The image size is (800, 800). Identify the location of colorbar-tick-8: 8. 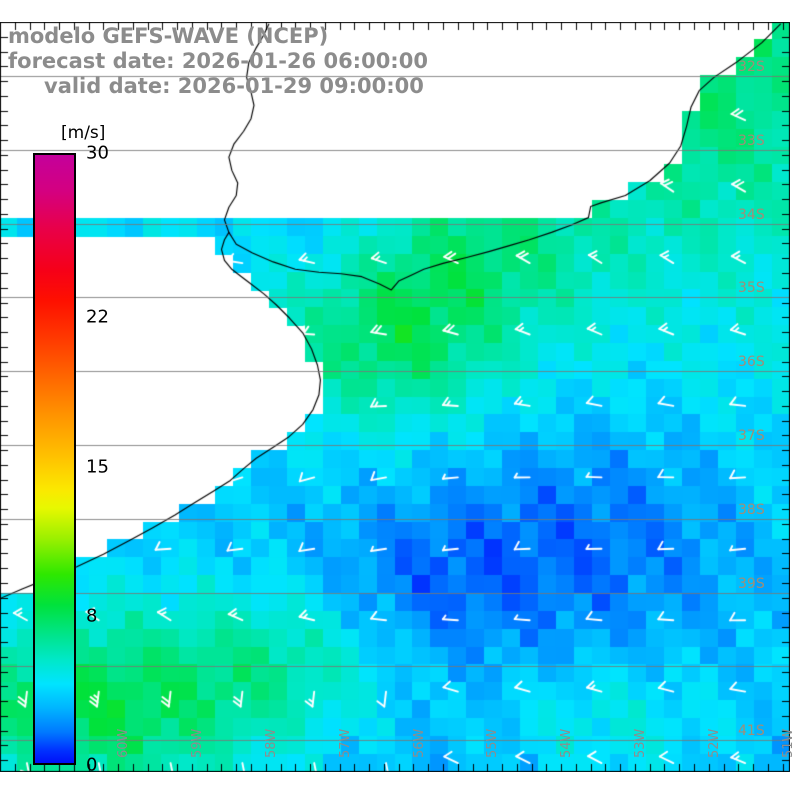
(92, 616).